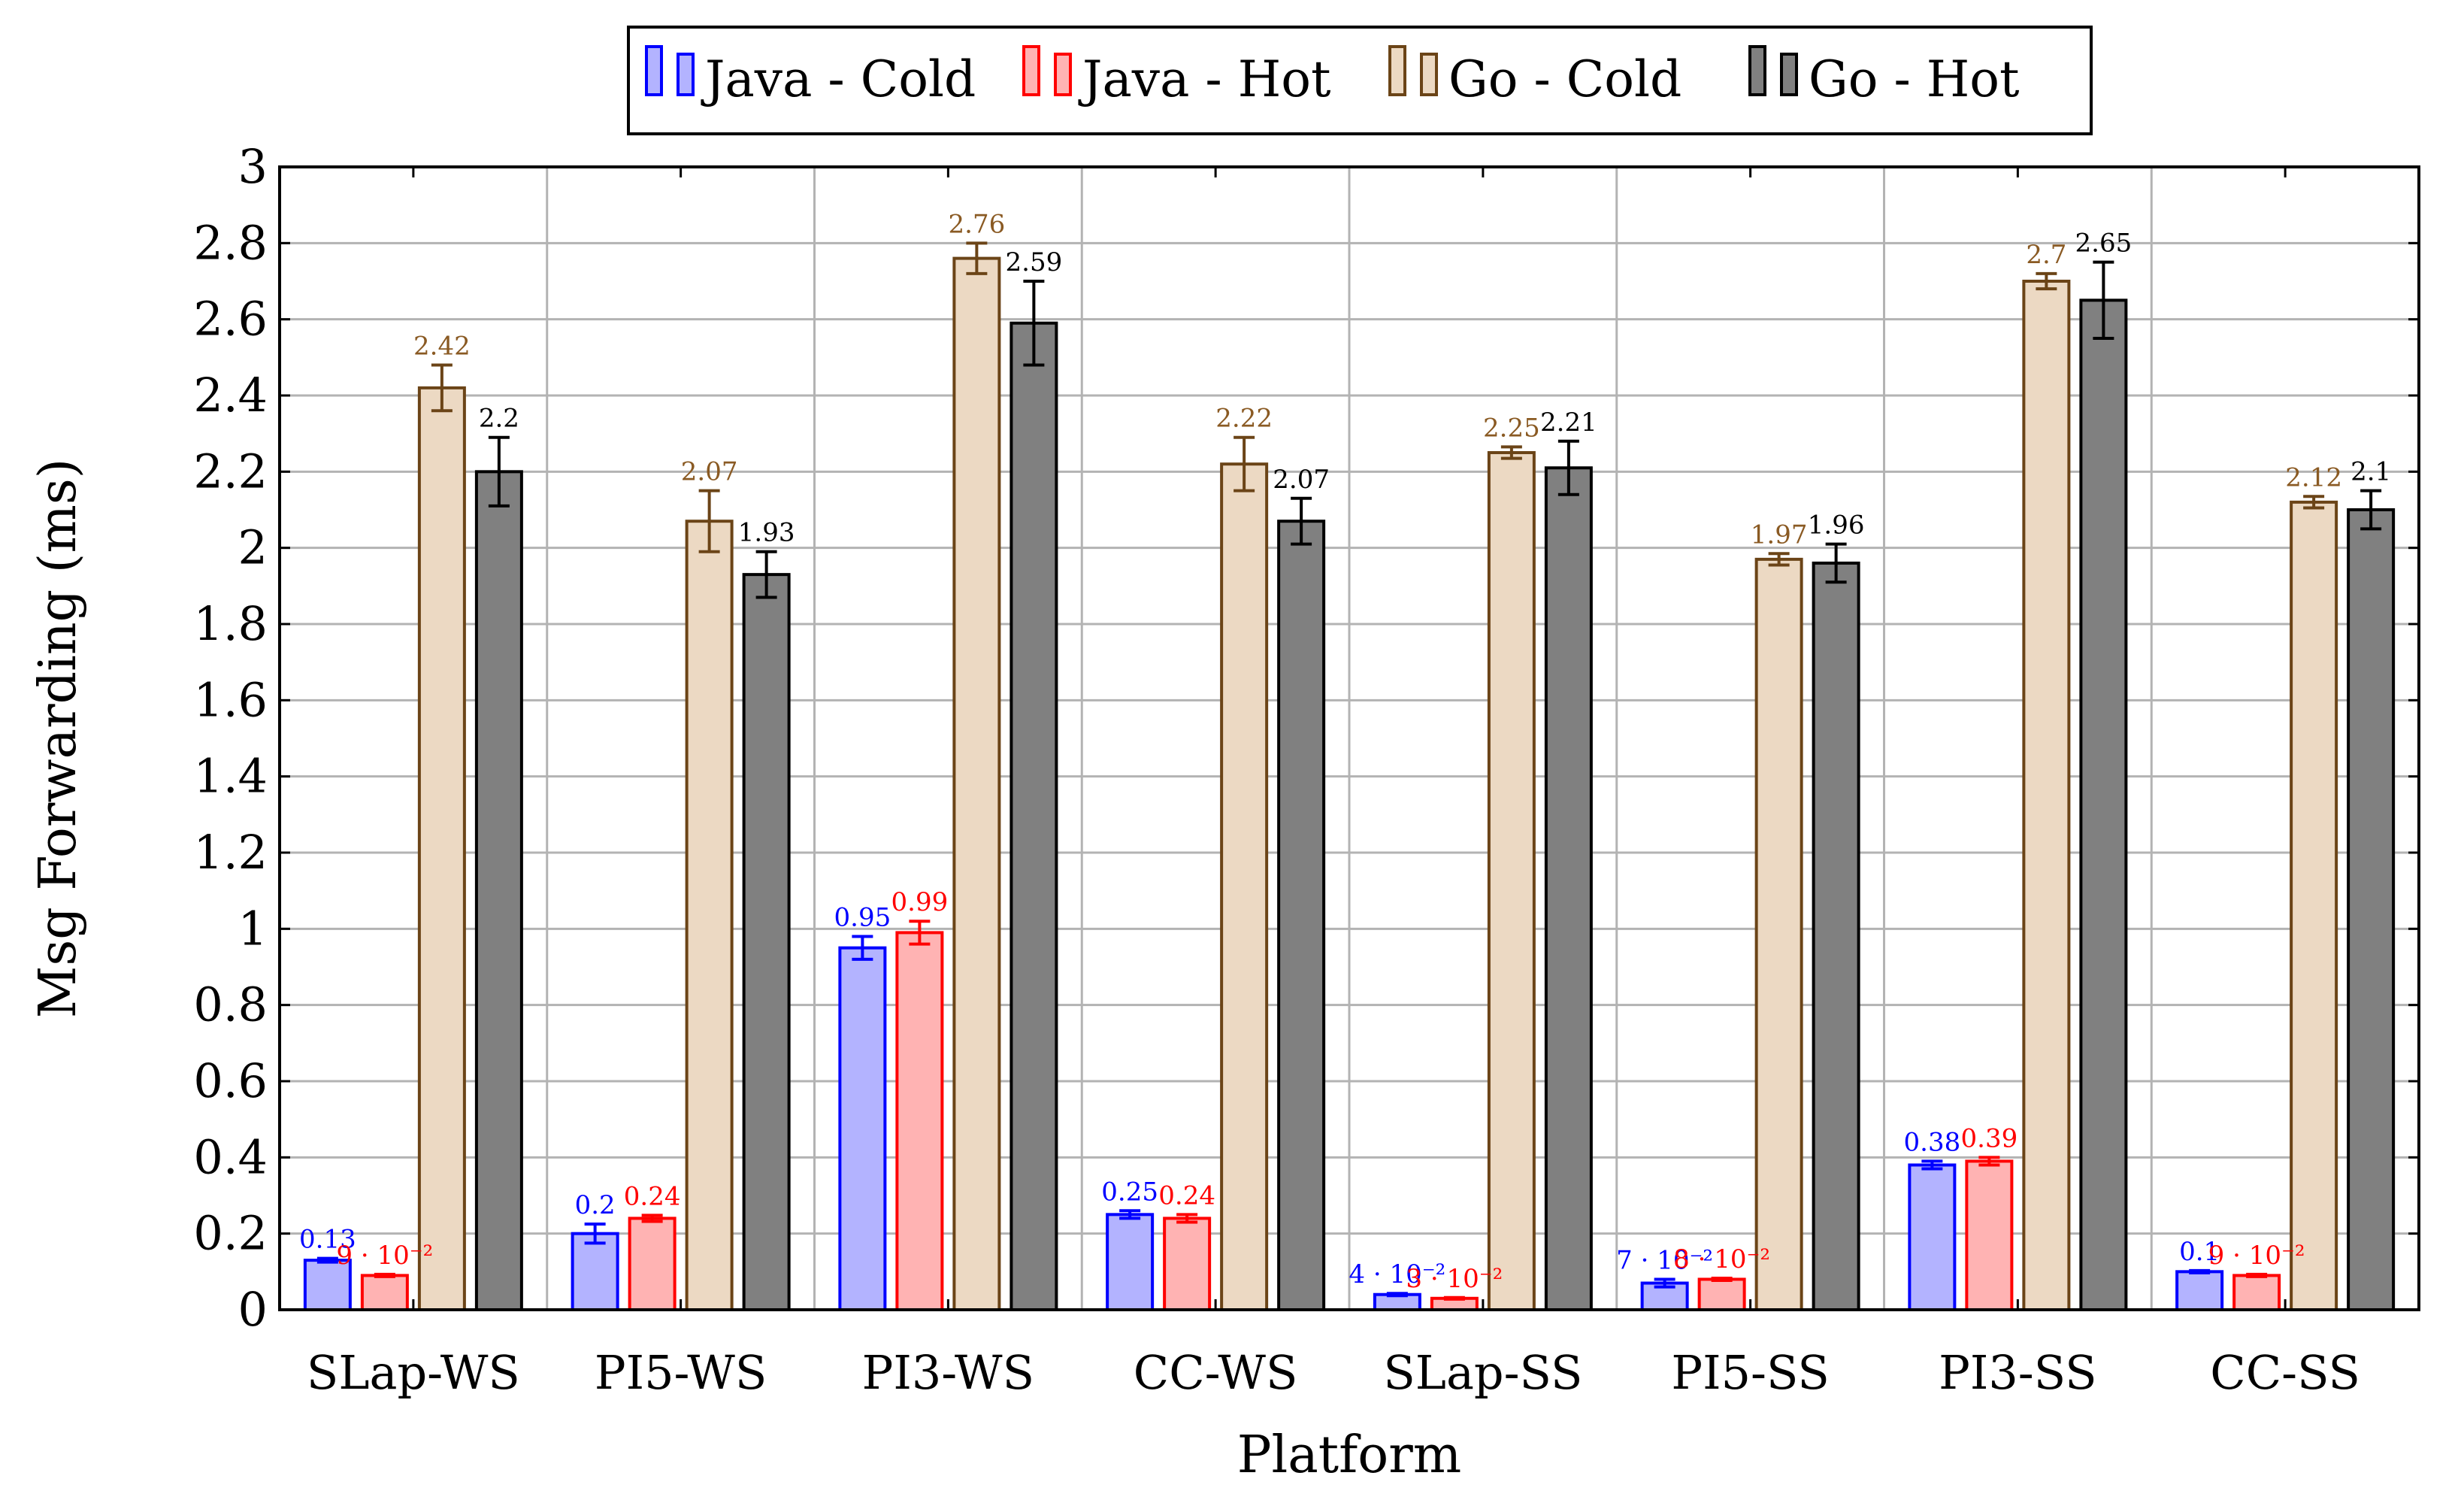  Describe the element at coordinates (2104, 244) in the screenshot. I see `data-label: 2.65` at that location.